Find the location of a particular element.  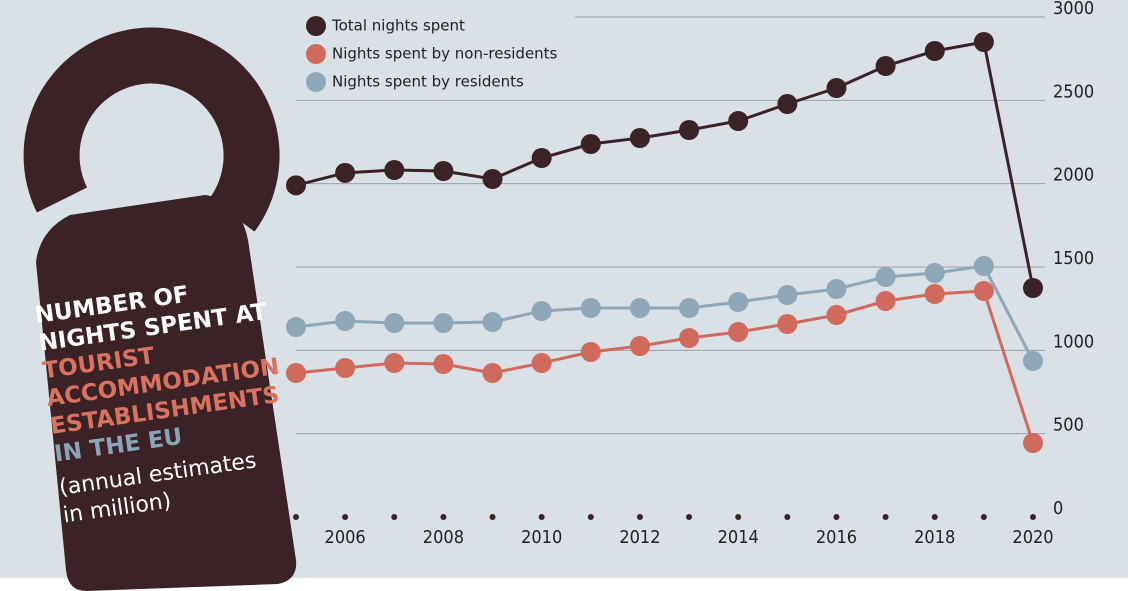

y-tick-label: 3000 is located at coordinates (1073, 9).